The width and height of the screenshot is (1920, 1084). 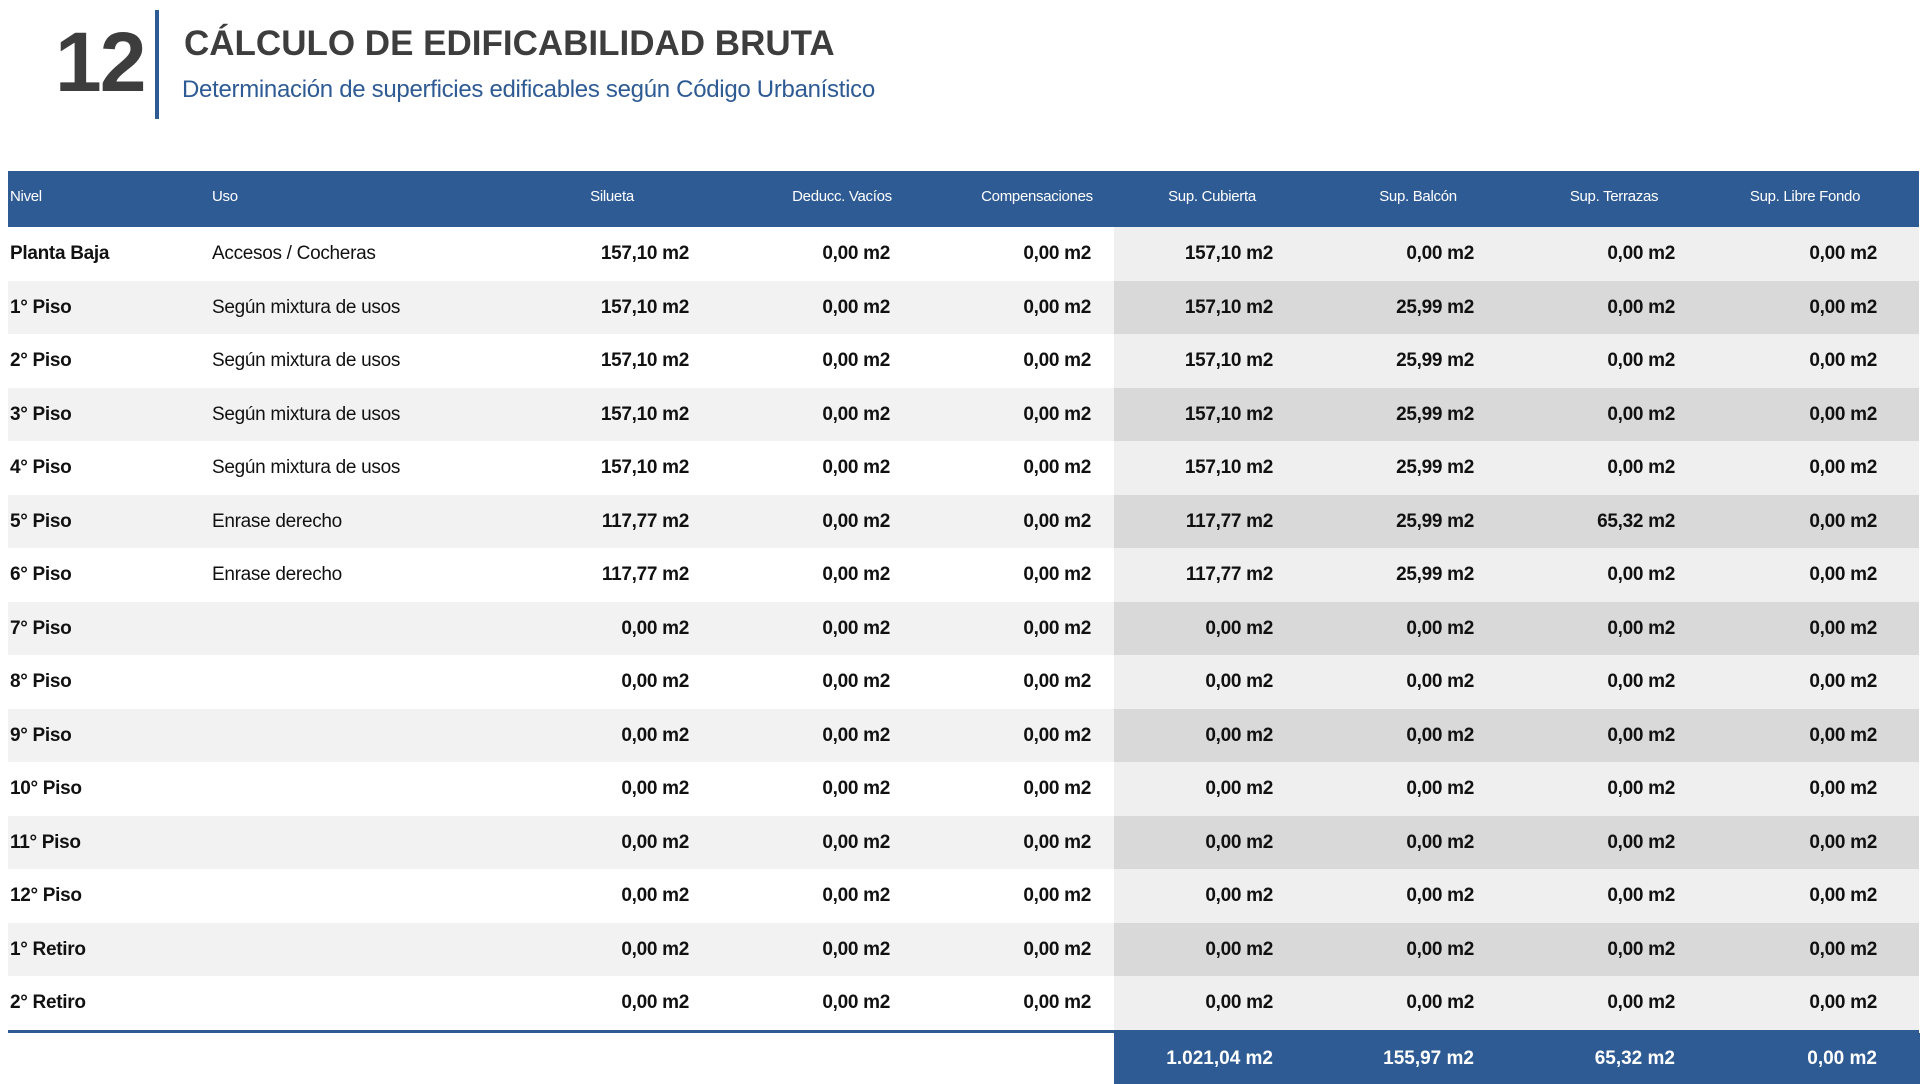 I want to click on level-cell: 5° Piso, so click(x=41, y=521).